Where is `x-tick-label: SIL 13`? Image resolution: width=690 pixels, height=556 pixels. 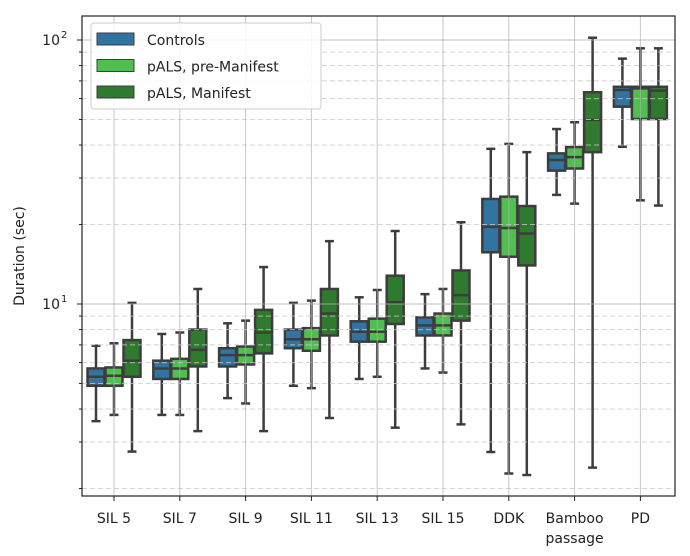
x-tick-label: SIL 13 is located at coordinates (377, 519).